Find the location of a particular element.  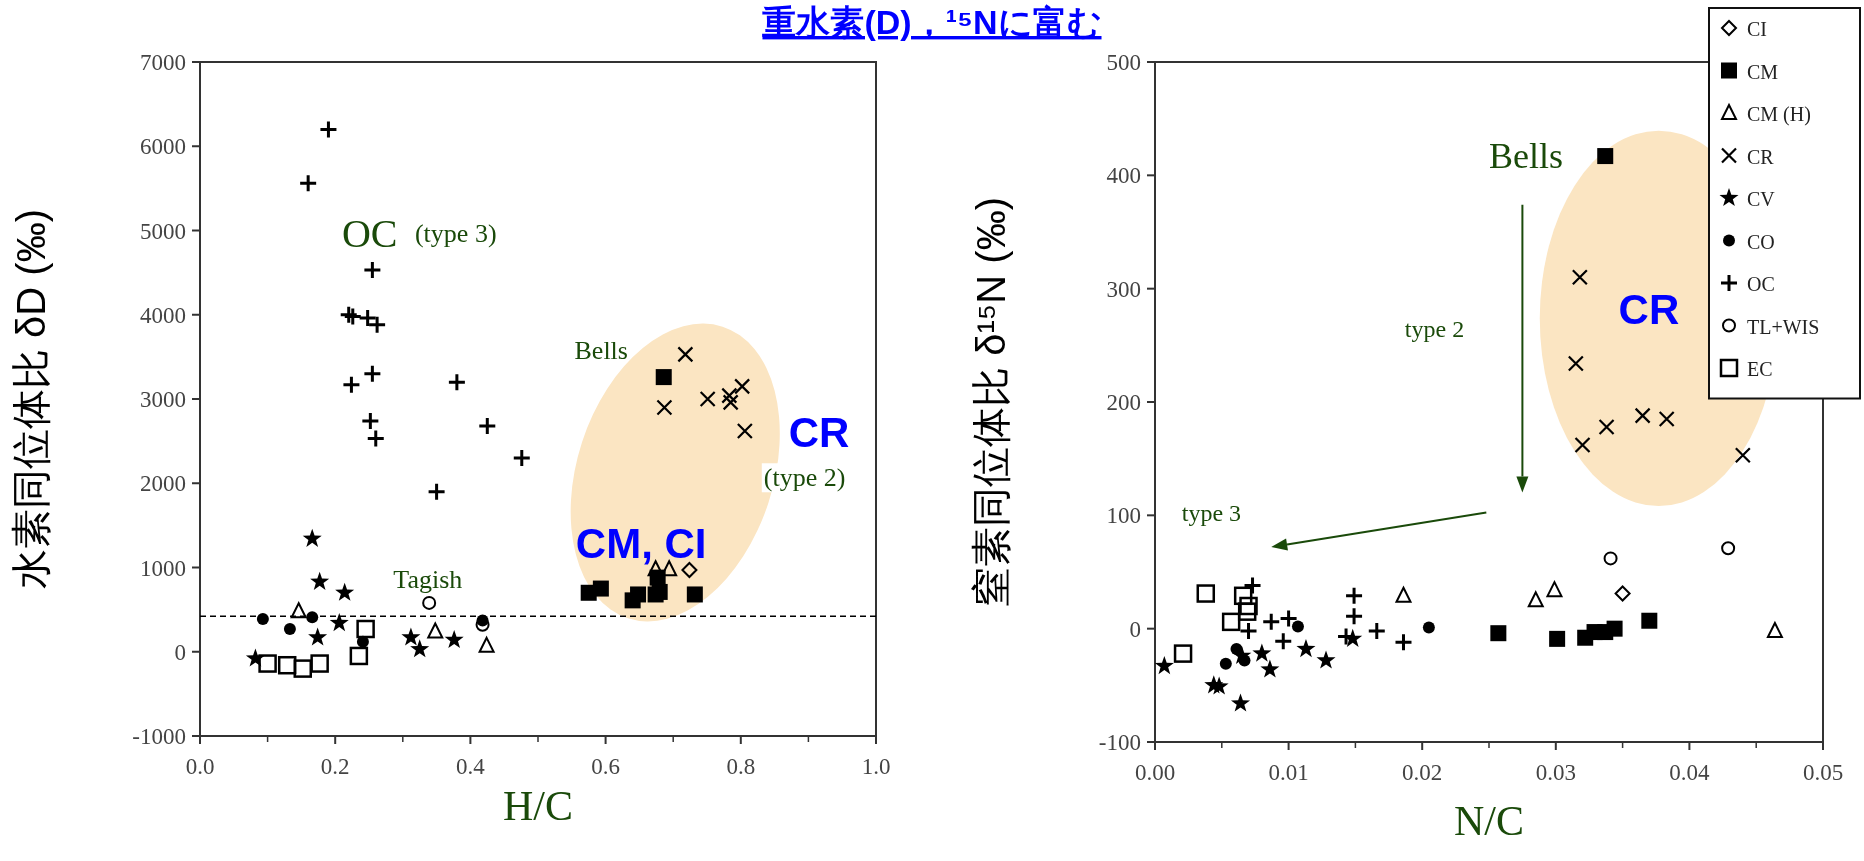

x-tick-label: 0.04 is located at coordinates (1690, 772).